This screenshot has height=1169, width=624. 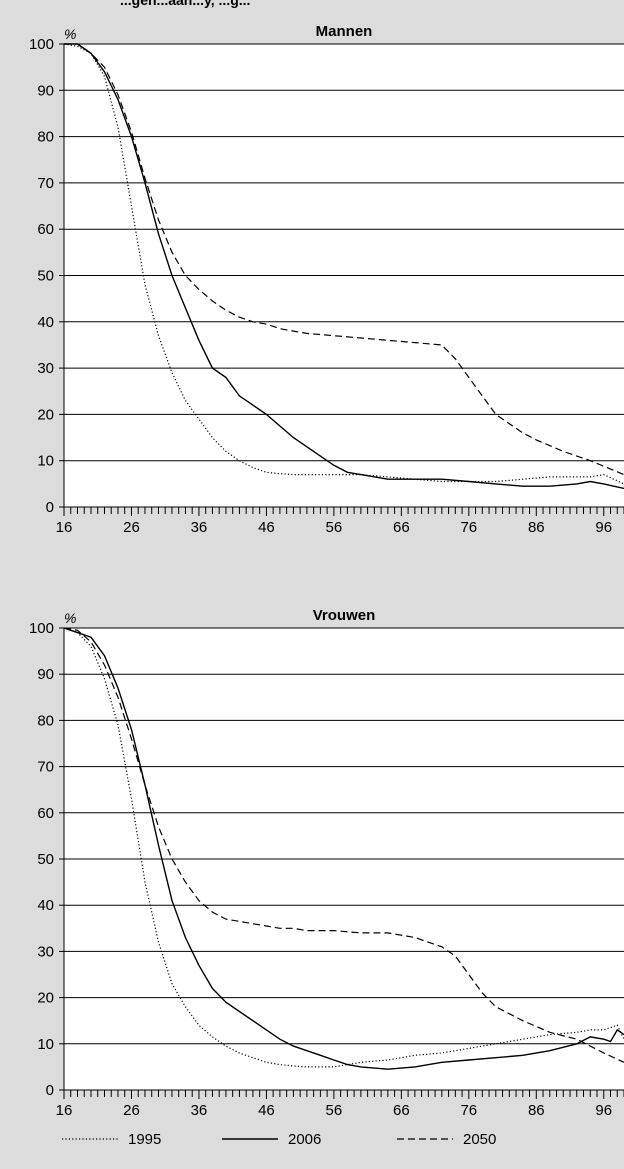 What do you see at coordinates (304, 1139) in the screenshot?
I see `legend-label-2006: 2006` at bounding box center [304, 1139].